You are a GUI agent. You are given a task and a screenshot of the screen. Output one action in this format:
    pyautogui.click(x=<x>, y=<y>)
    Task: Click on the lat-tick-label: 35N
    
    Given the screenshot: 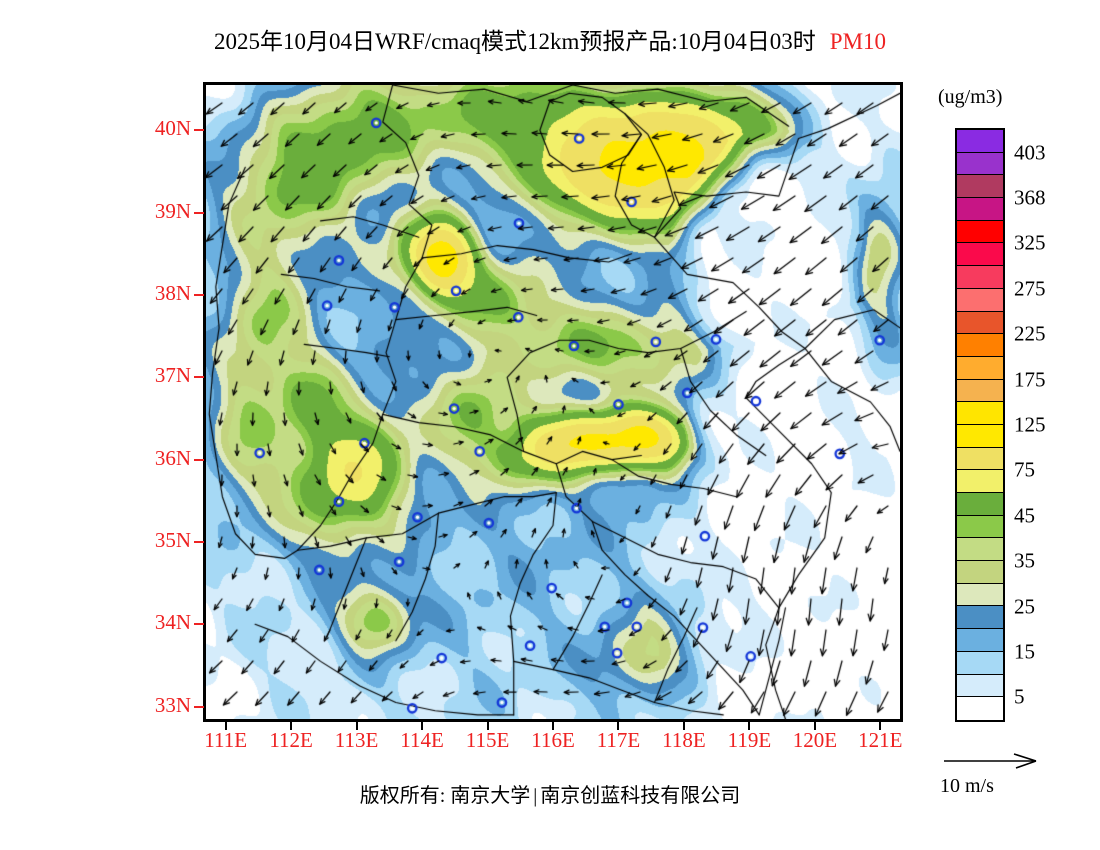 What is the action you would take?
    pyautogui.click(x=172, y=539)
    